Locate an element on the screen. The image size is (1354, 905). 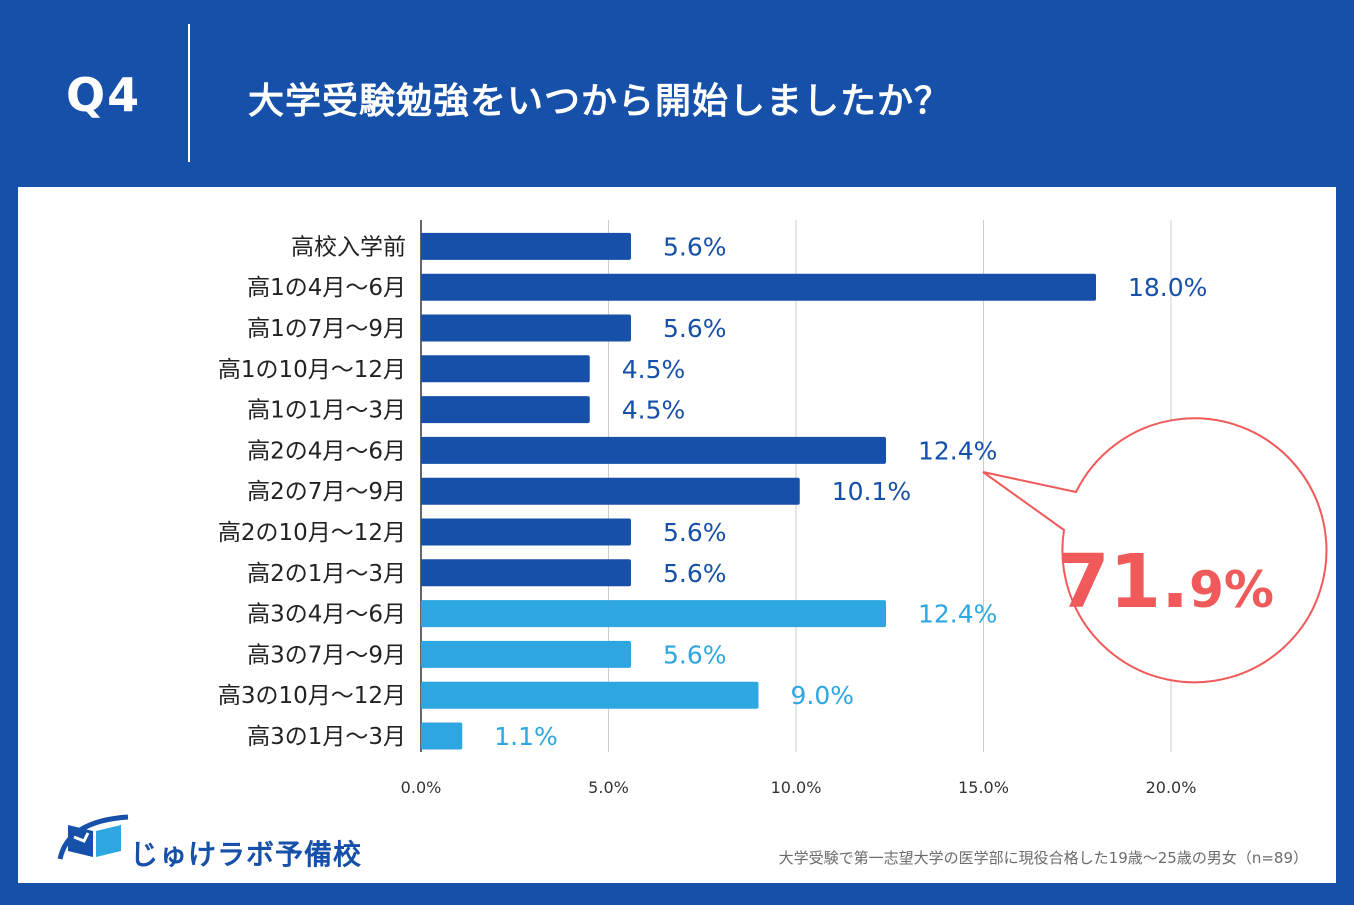
header-divider is located at coordinates (189, 93).